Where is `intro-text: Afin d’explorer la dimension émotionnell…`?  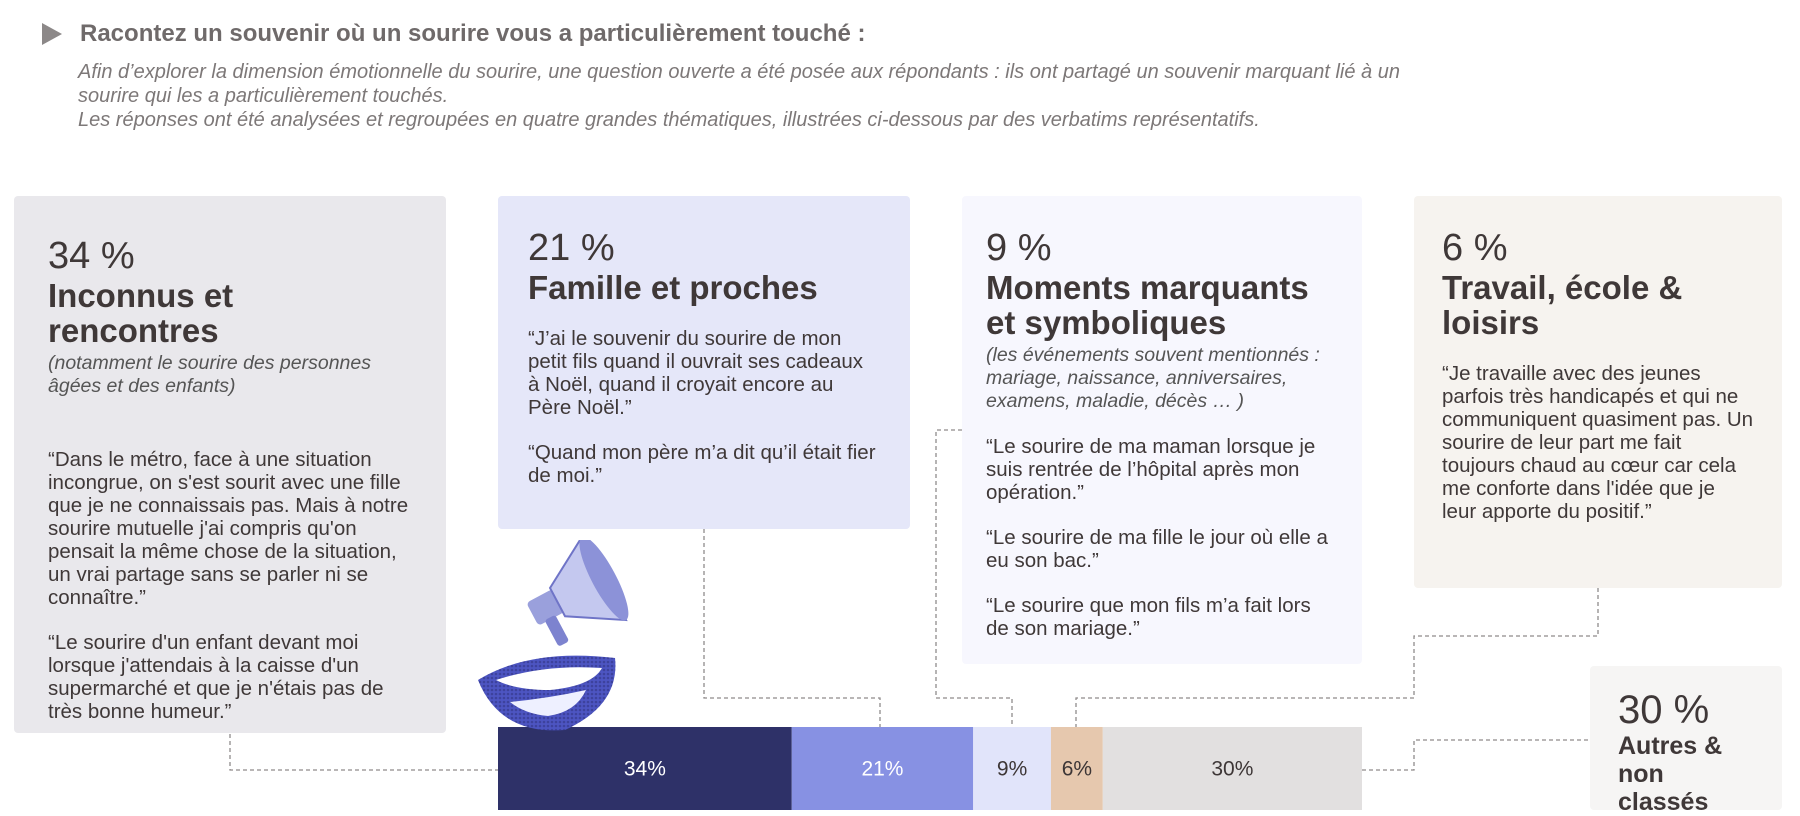 intro-text: Afin d’explorer la dimension émotionnell… is located at coordinates (770, 96).